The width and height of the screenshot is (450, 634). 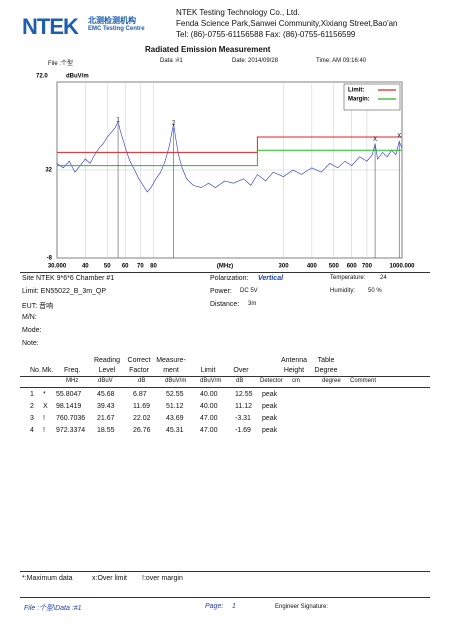 I want to click on humidity-label: Humidity:, so click(x=343, y=291).